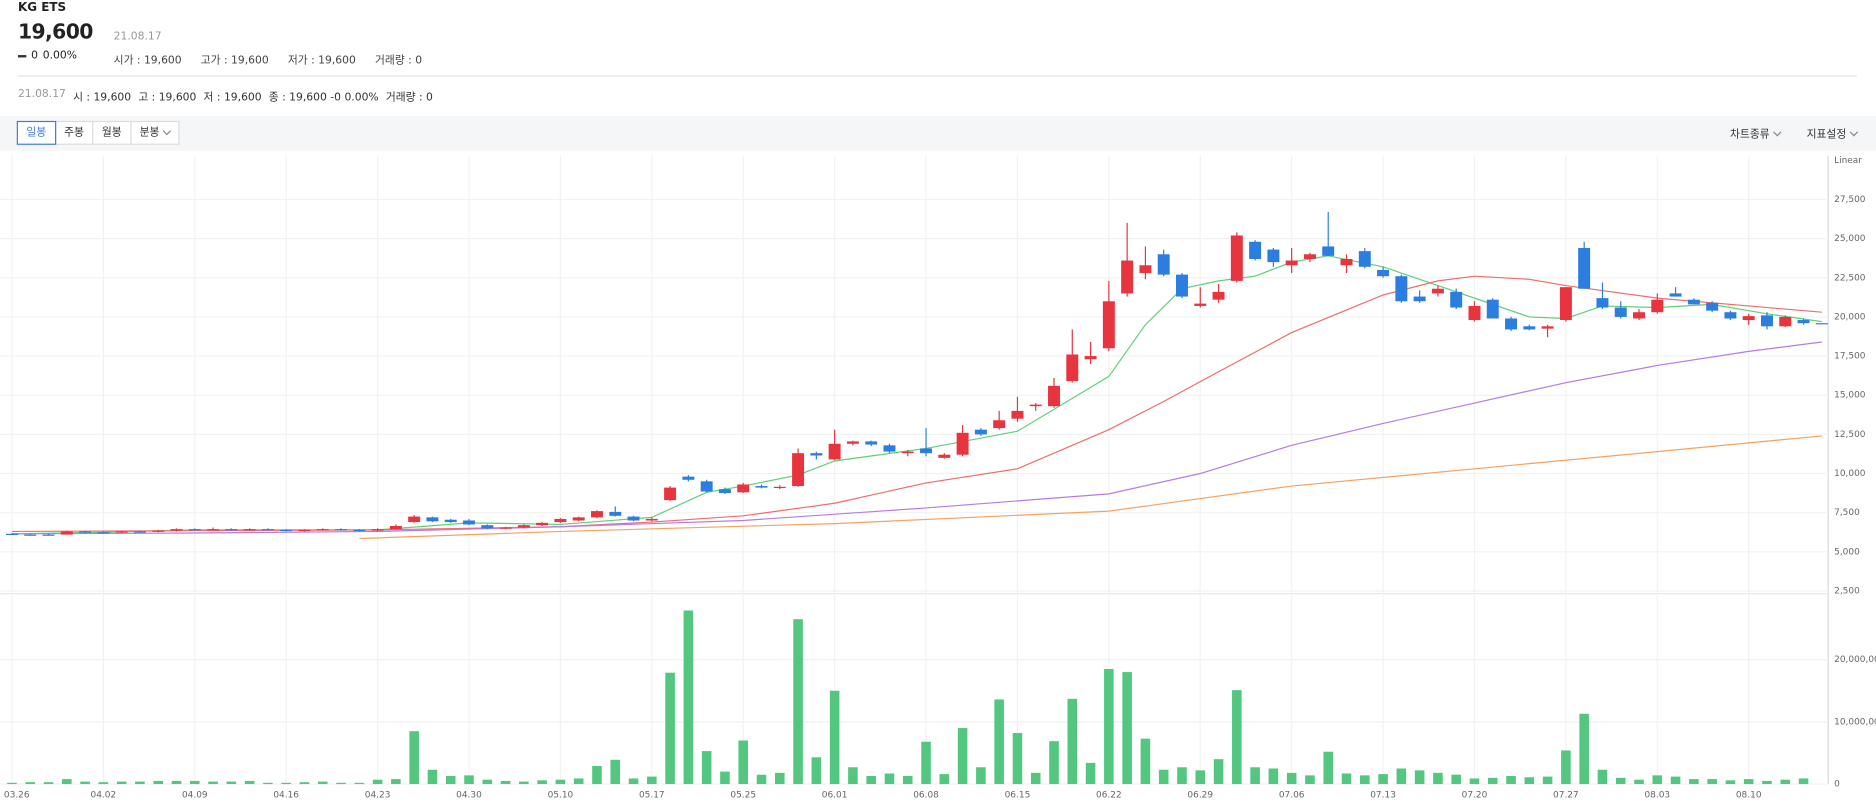  I want to click on x-tick-label: 03.26, so click(17, 795).